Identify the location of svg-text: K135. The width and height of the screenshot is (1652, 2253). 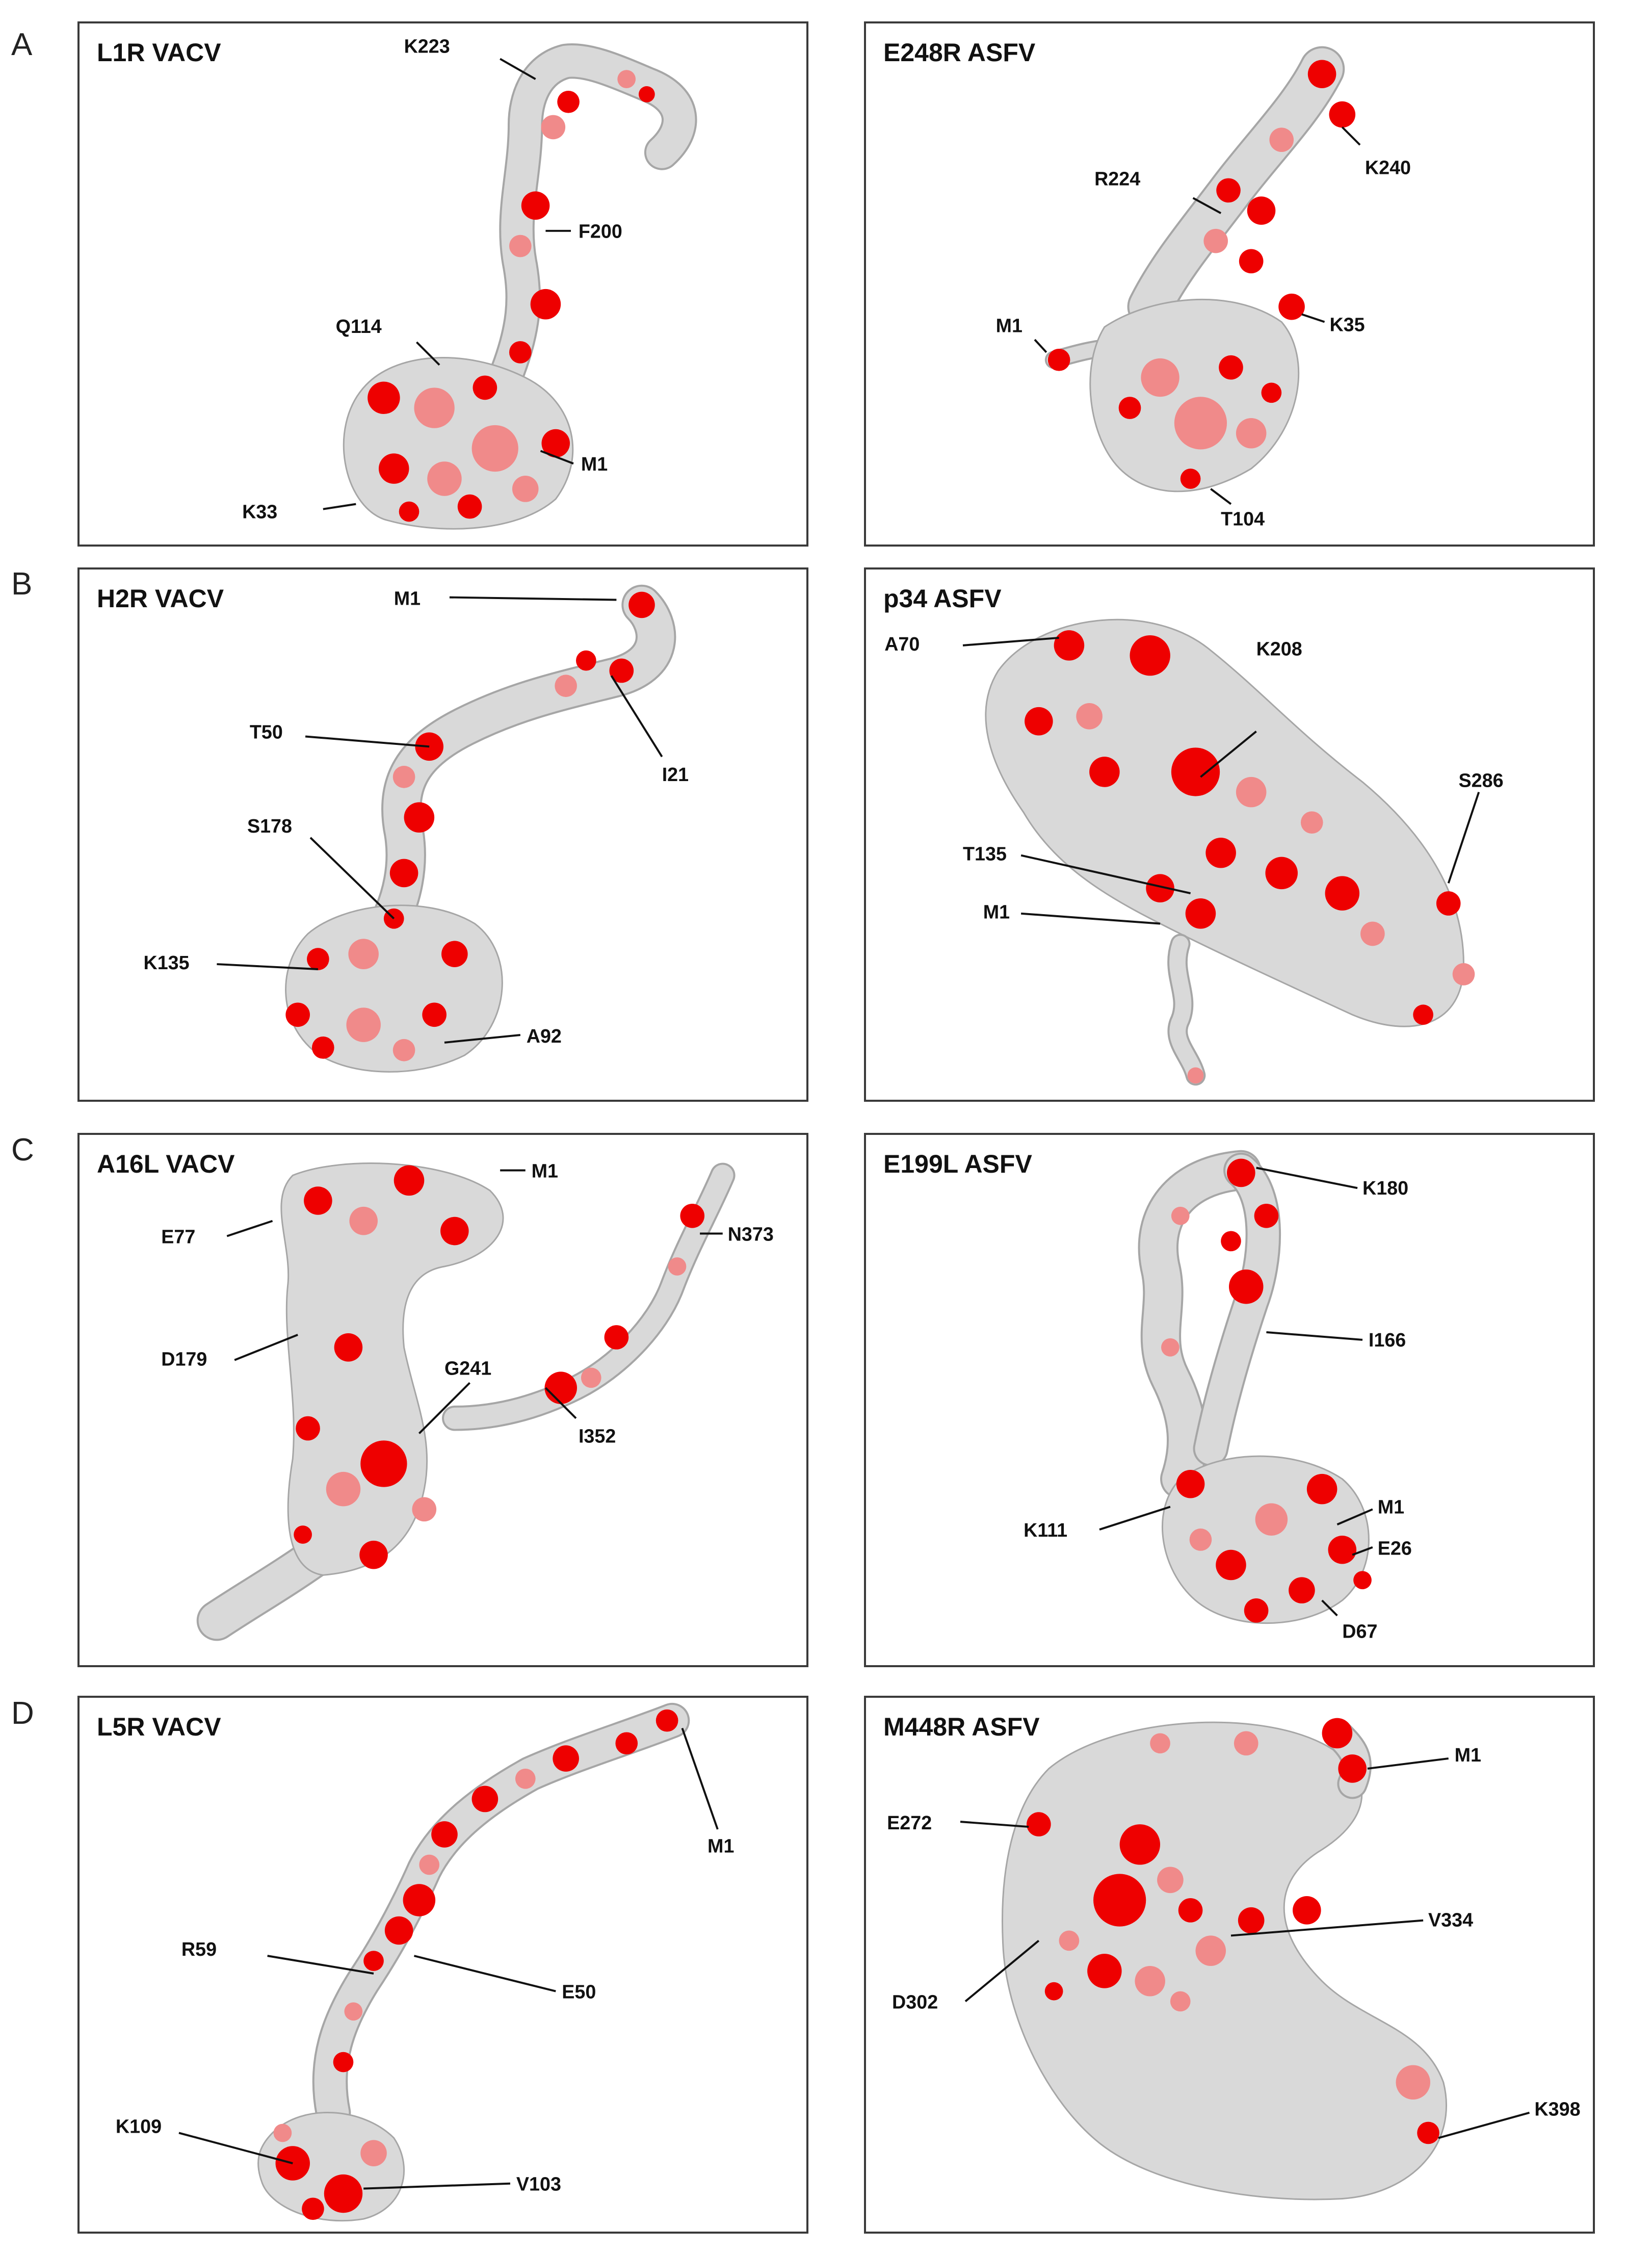
(167, 962).